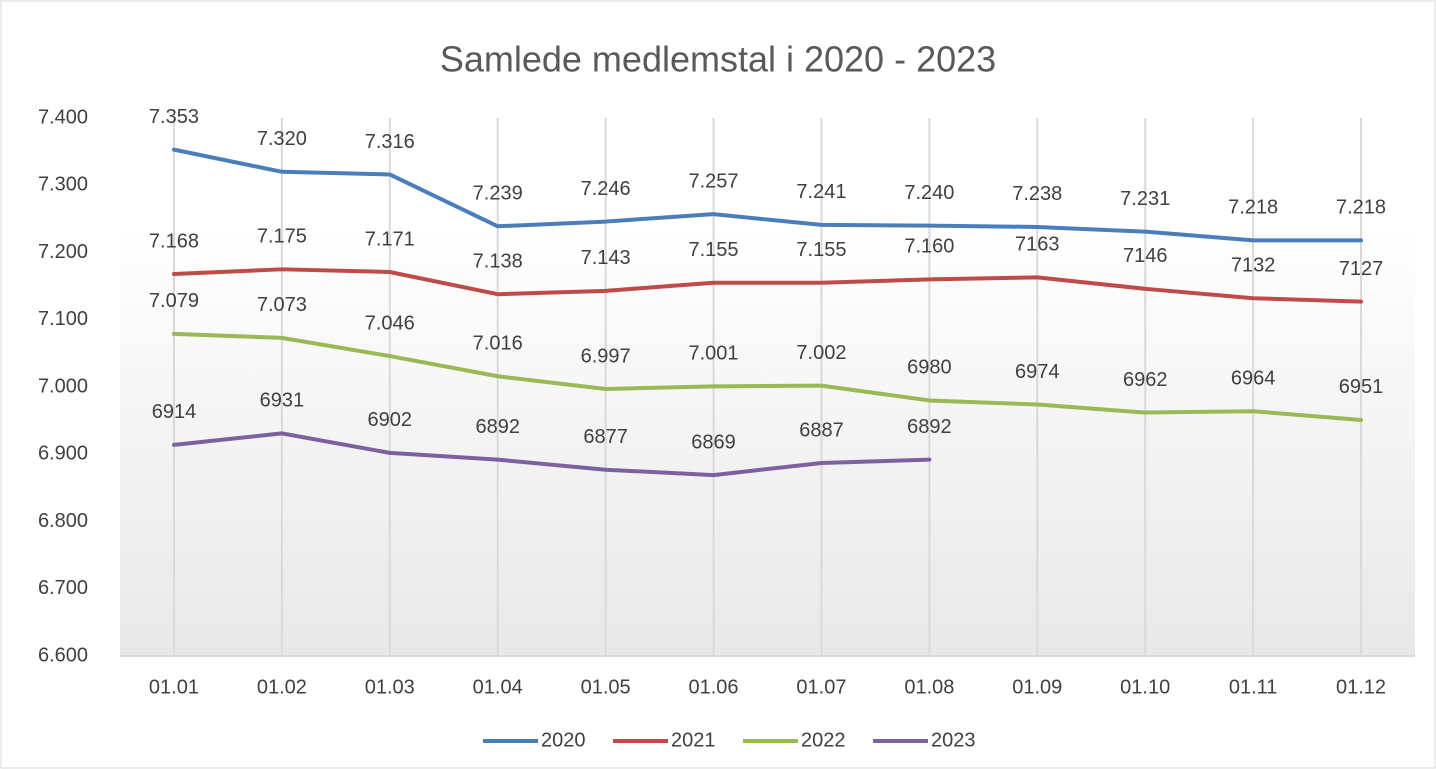 The height and width of the screenshot is (769, 1436). What do you see at coordinates (282, 139) in the screenshot?
I see `data-label: 7.320` at bounding box center [282, 139].